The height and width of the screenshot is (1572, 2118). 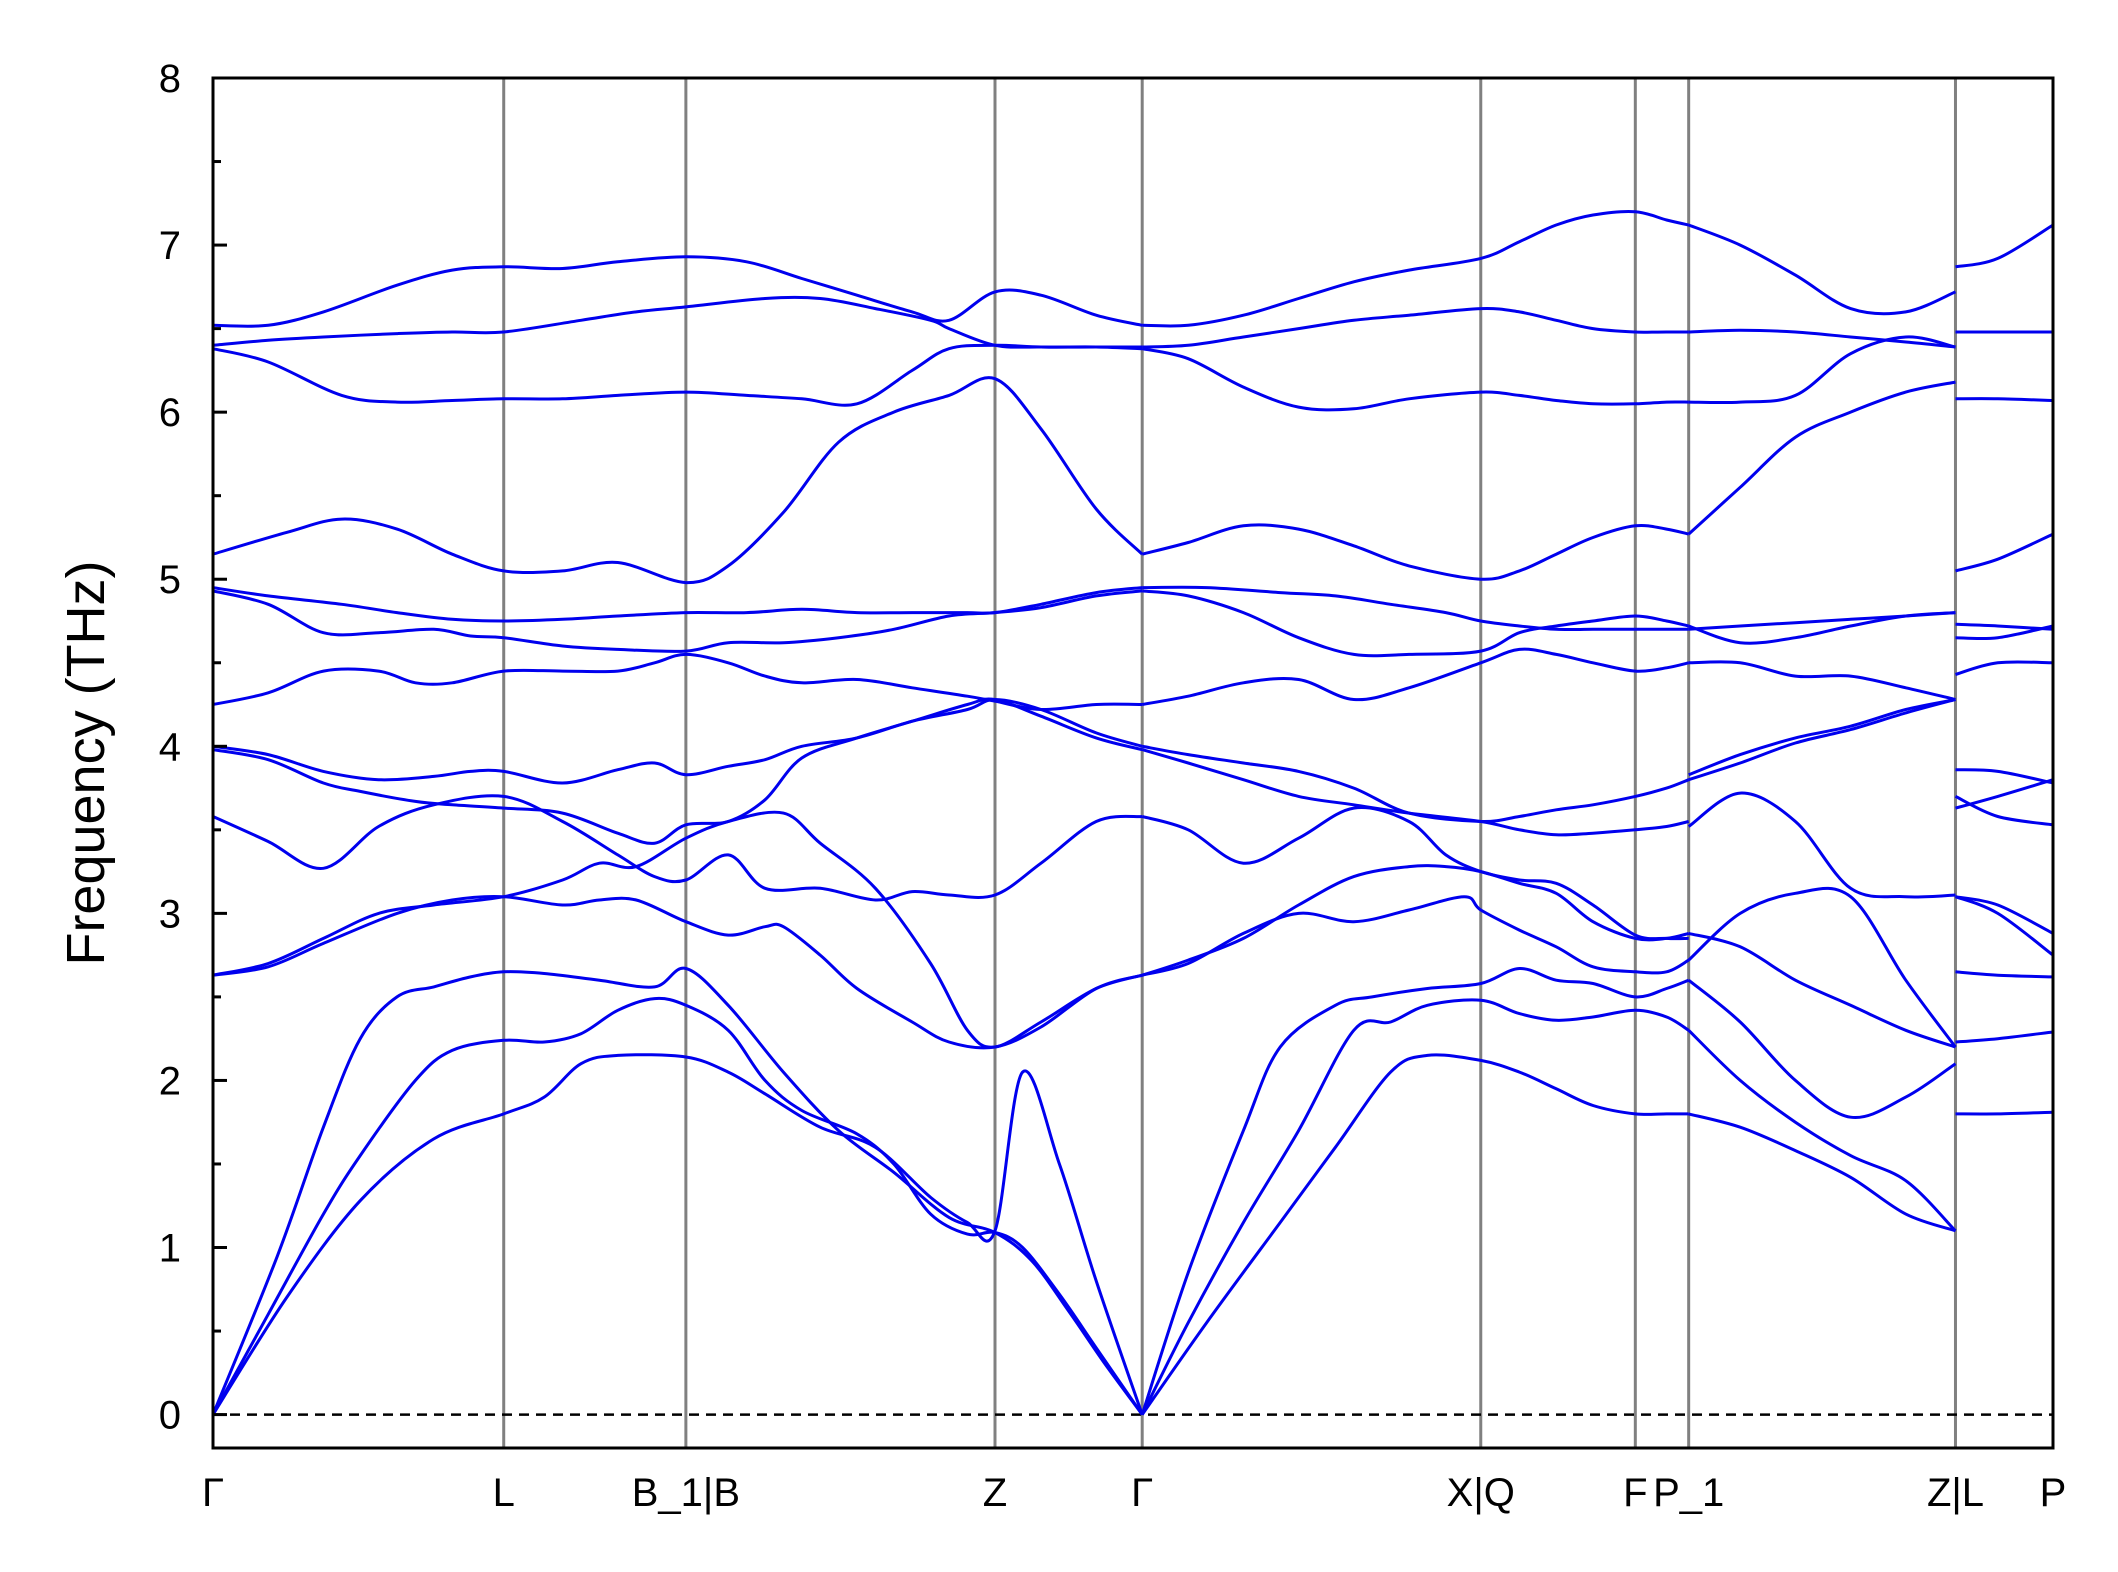 What do you see at coordinates (170, 413) in the screenshot?
I see `y-tick-label: 6` at bounding box center [170, 413].